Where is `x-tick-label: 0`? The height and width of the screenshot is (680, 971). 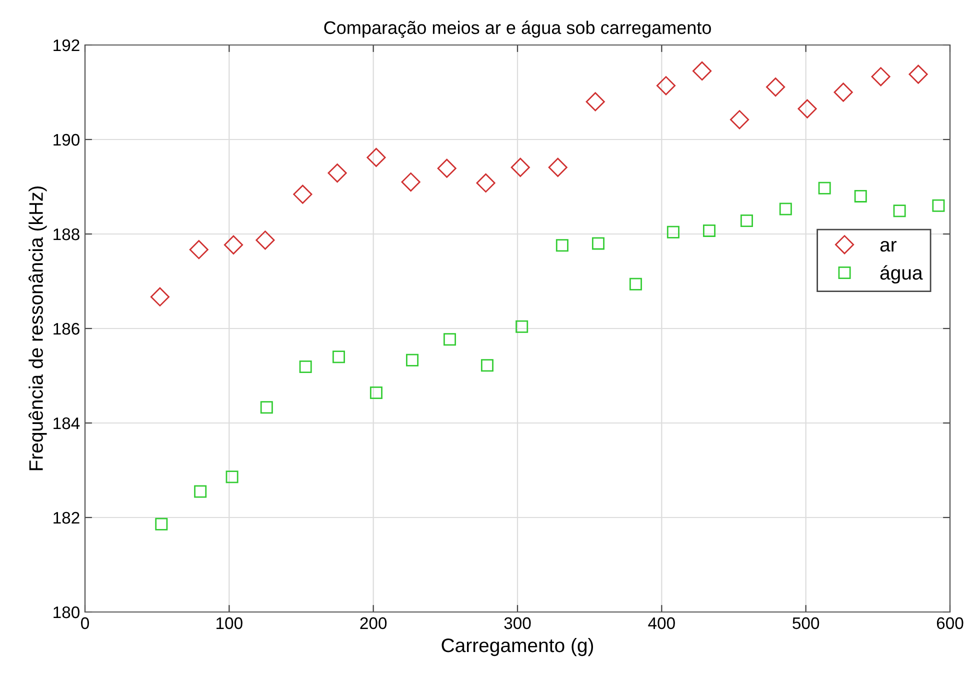
x-tick-label: 0 is located at coordinates (85, 623).